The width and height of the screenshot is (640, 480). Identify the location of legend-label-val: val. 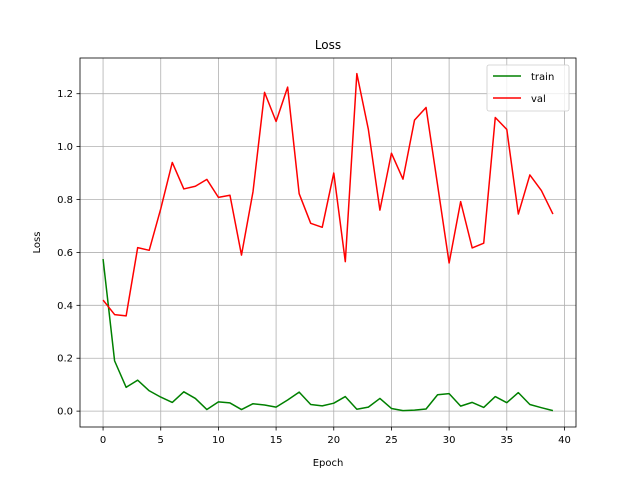
(538, 99).